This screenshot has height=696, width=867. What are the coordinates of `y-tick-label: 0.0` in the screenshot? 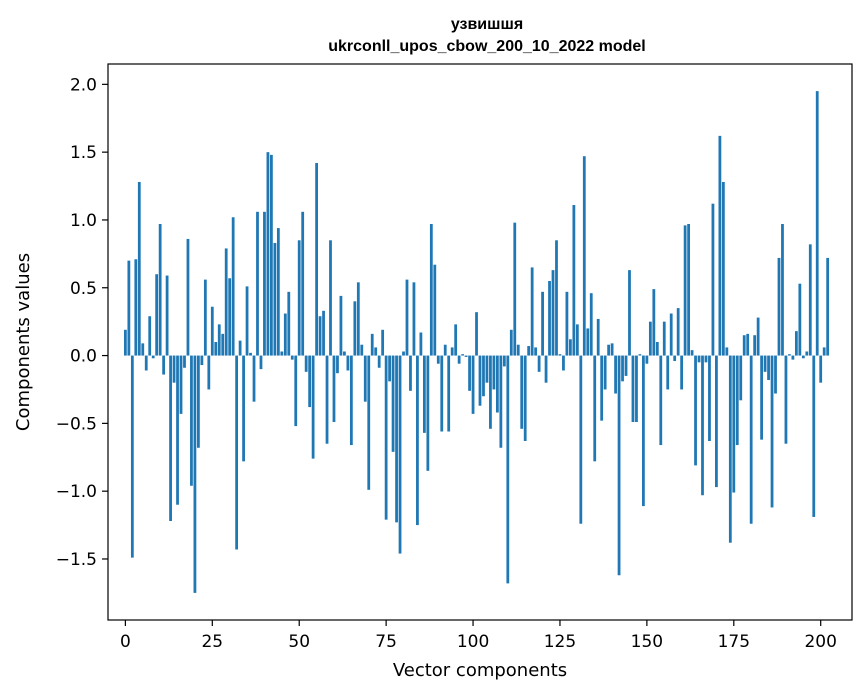 It's located at (83, 357).